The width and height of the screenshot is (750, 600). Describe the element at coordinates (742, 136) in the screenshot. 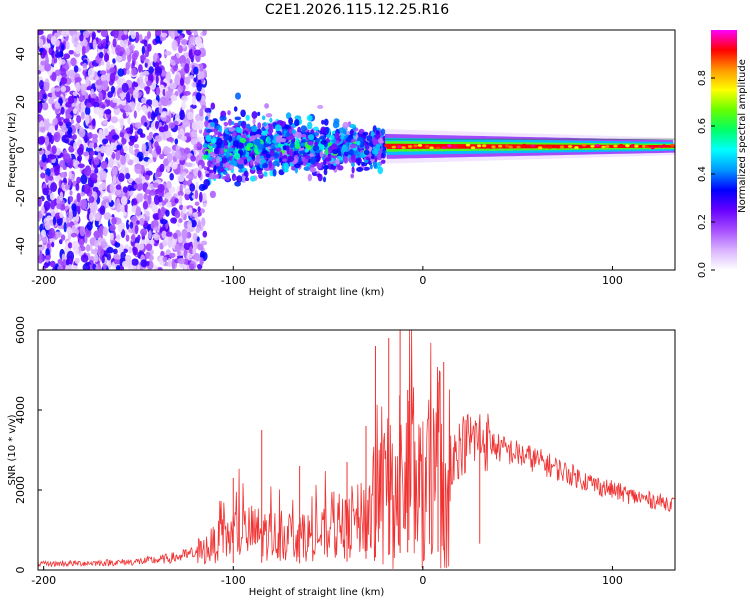

I see `colorbar-label: Normalized spectral amplitude` at that location.